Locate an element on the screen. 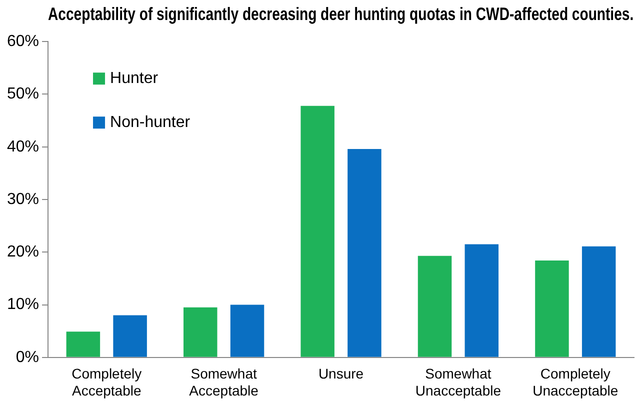  y-tick-label: 50% is located at coordinates (23, 94).